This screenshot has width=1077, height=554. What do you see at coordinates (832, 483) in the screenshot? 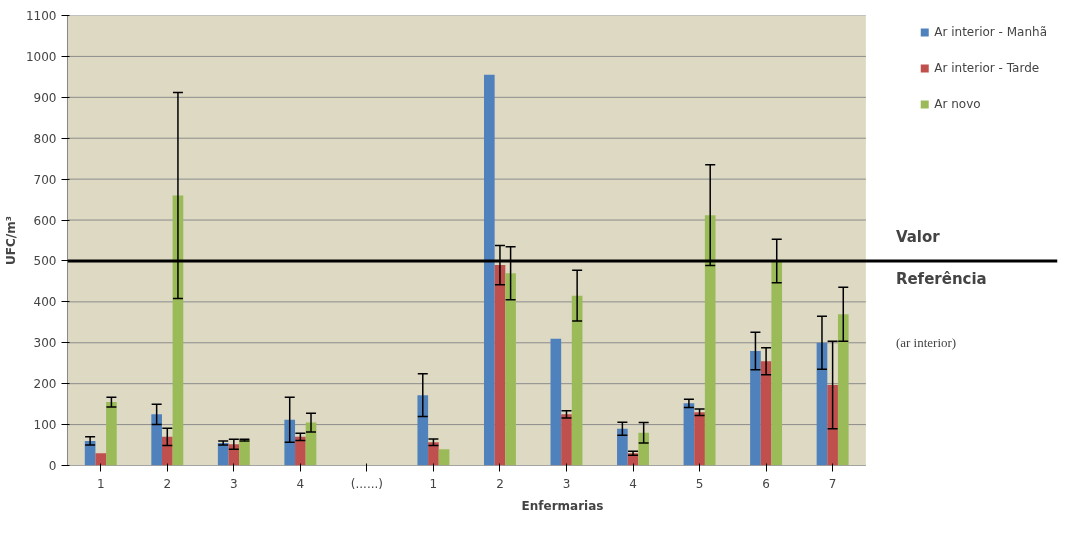
I see `x-tick-label: 7` at bounding box center [832, 483].